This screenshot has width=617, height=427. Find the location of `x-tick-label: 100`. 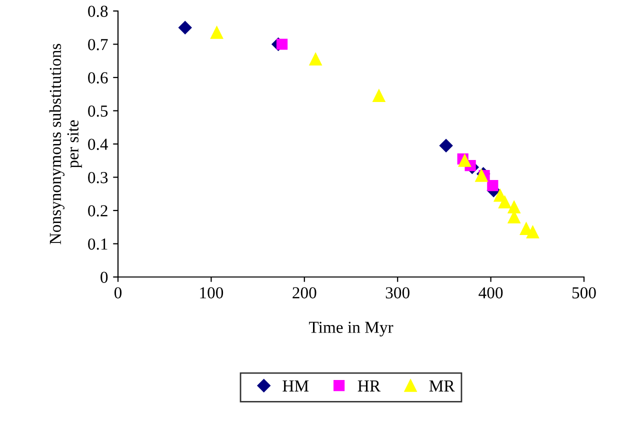

x-tick-label: 100 is located at coordinates (212, 292).